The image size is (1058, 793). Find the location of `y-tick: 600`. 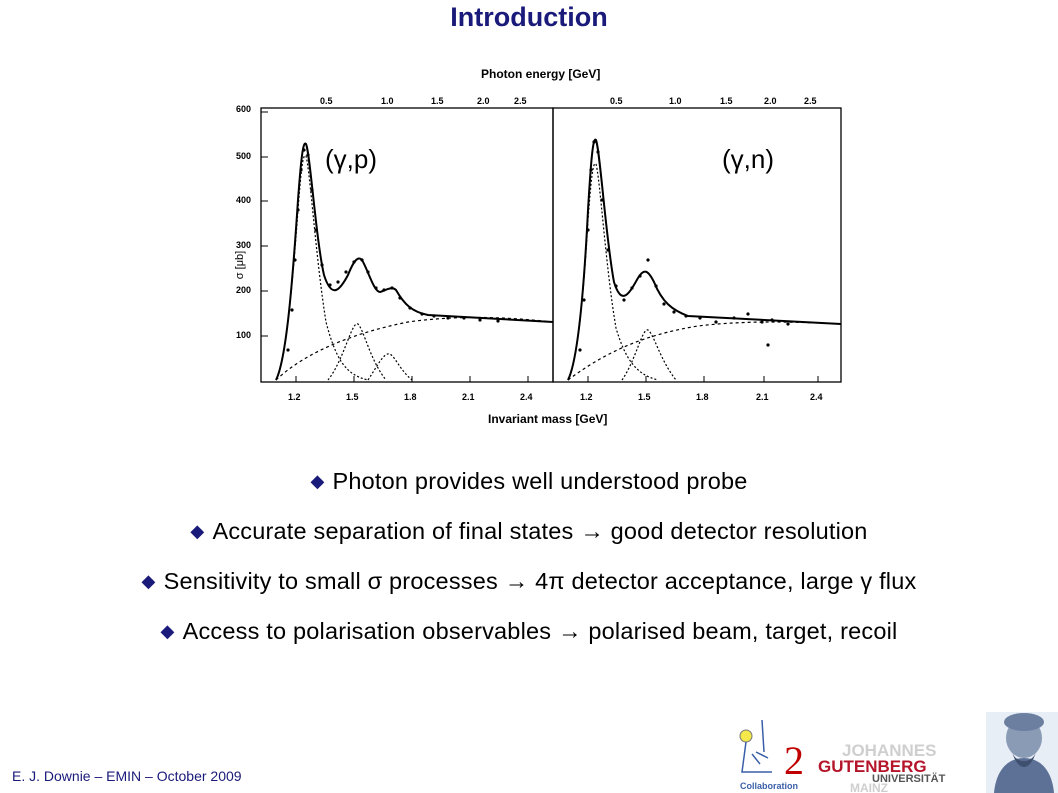

y-tick: 600 is located at coordinates (243, 109).